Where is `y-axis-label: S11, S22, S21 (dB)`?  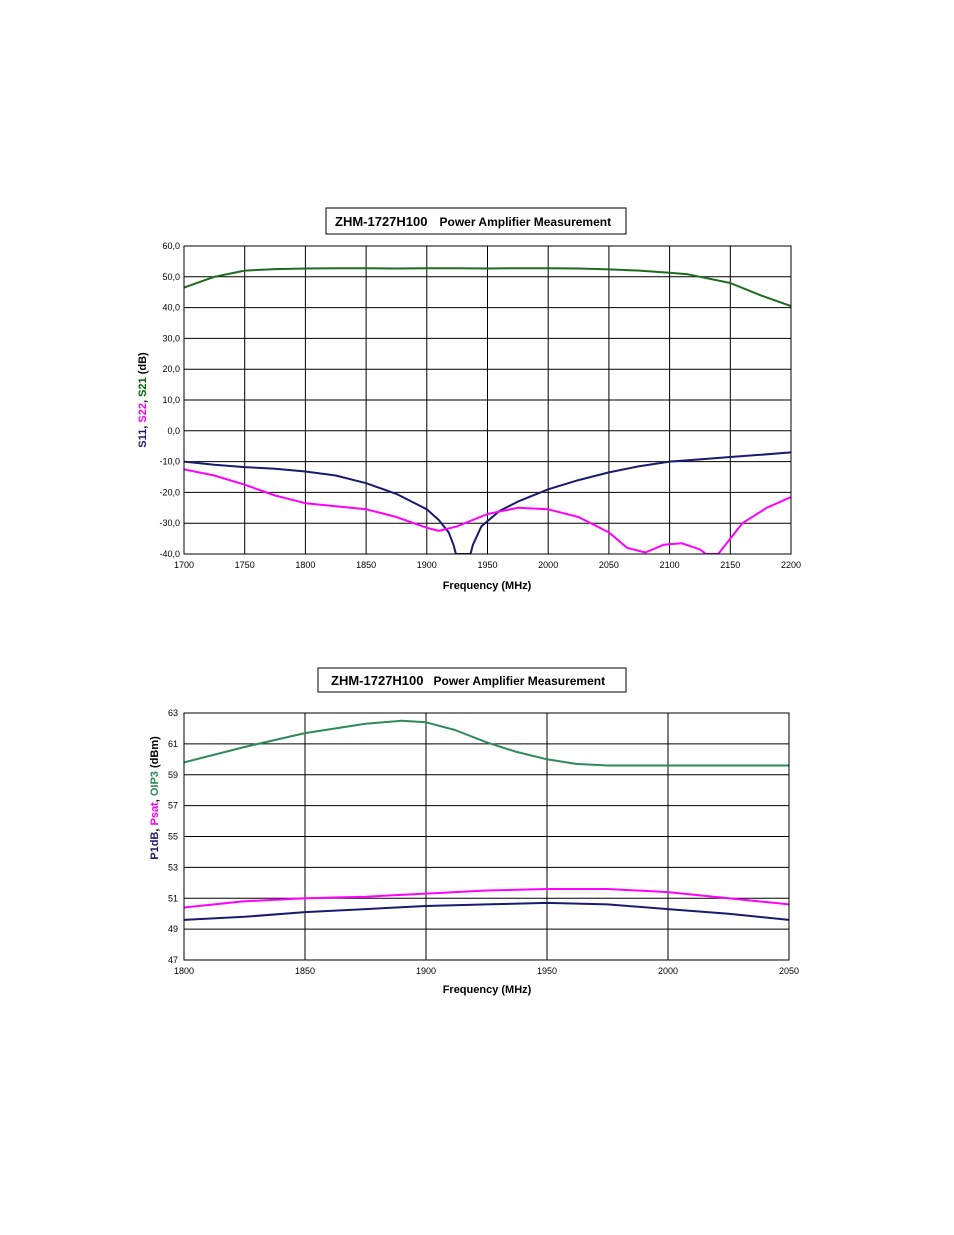
y-axis-label: S11, S22, S21 (dB) is located at coordinates (143, 400).